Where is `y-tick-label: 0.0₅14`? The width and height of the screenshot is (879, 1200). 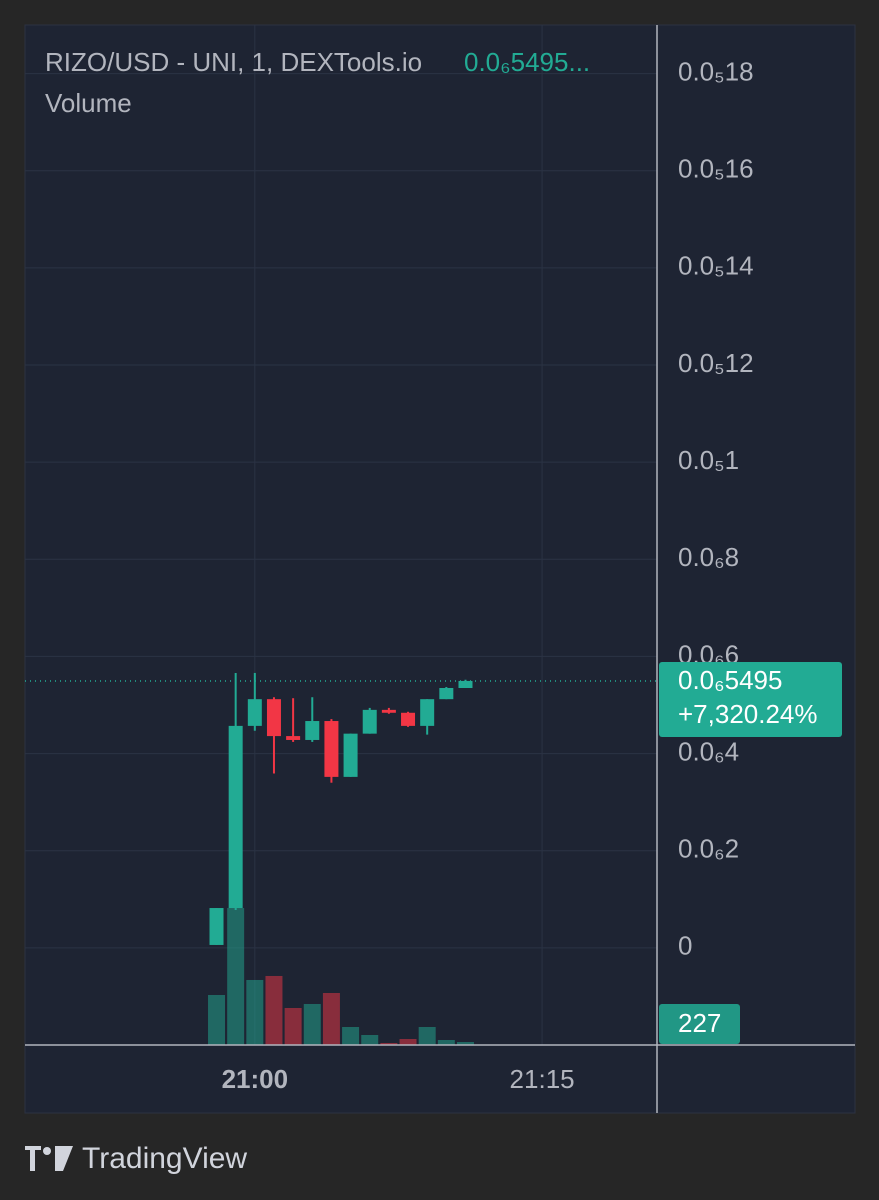
y-tick-label: 0.0₅14 is located at coordinates (716, 266).